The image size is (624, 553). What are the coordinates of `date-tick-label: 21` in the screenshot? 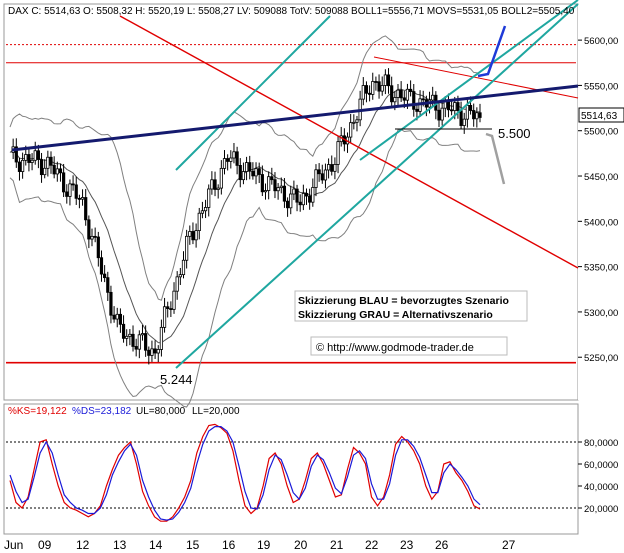 It's located at (337, 545).